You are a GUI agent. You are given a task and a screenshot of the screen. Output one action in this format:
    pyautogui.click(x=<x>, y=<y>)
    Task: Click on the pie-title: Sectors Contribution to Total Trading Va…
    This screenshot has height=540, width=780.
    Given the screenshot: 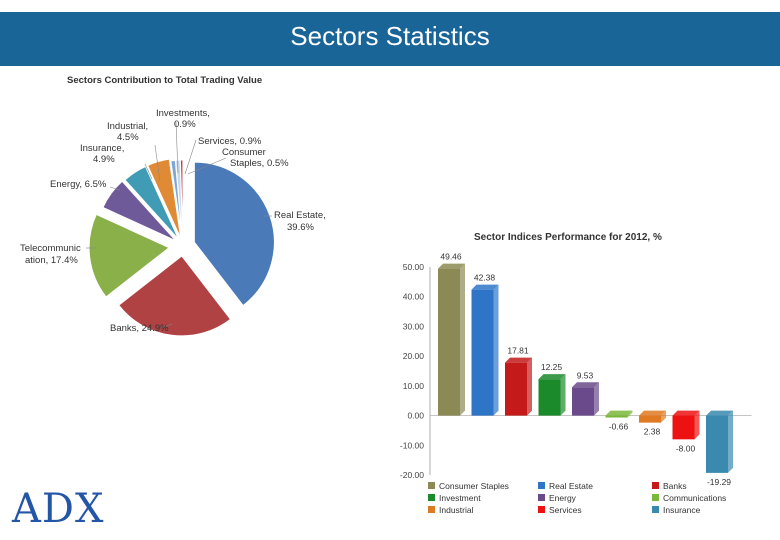 What is the action you would take?
    pyautogui.click(x=164, y=80)
    